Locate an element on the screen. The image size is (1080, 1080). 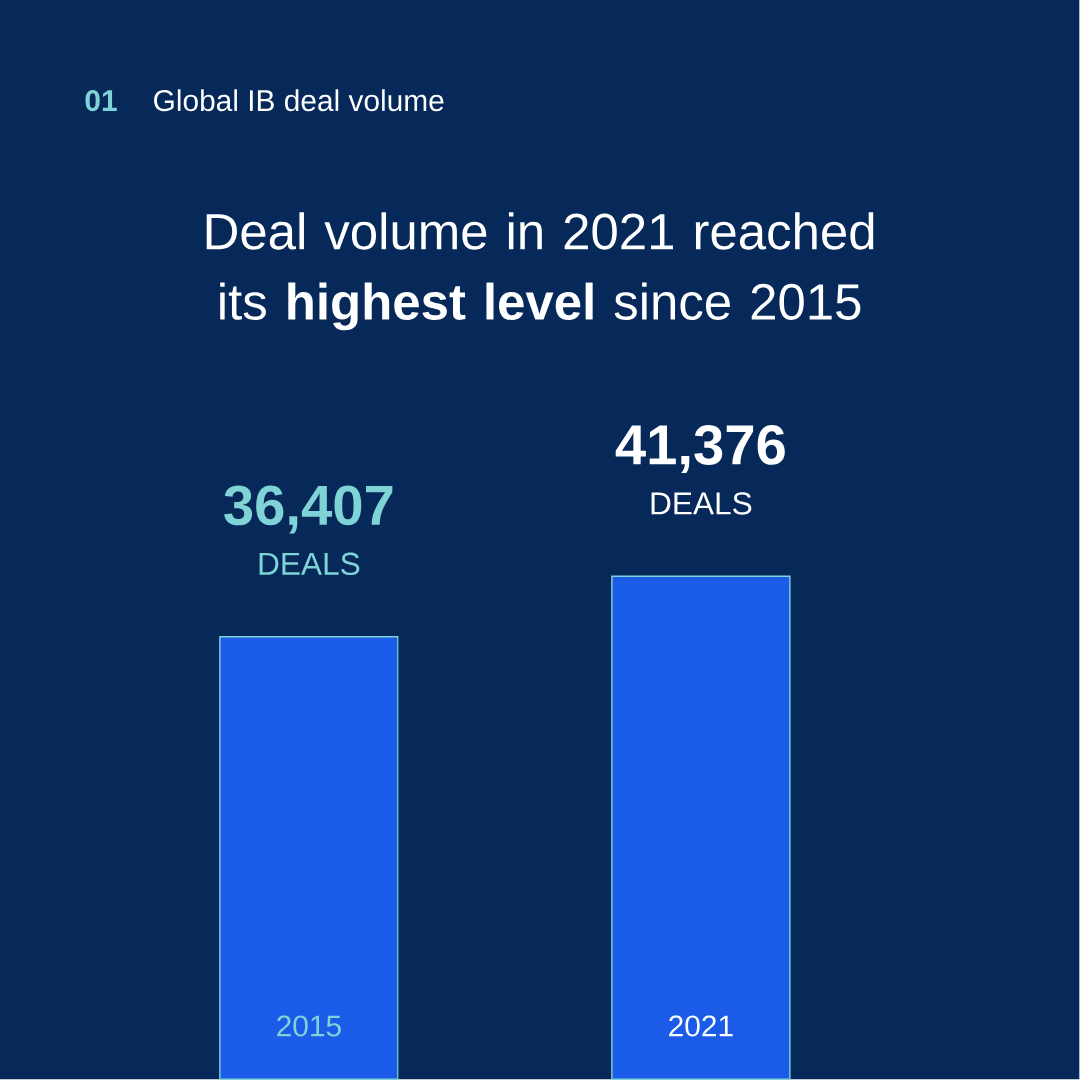
chart-title: Deal volume in 2021 reached its highest level since 2015 is located at coordinates (540, 271).